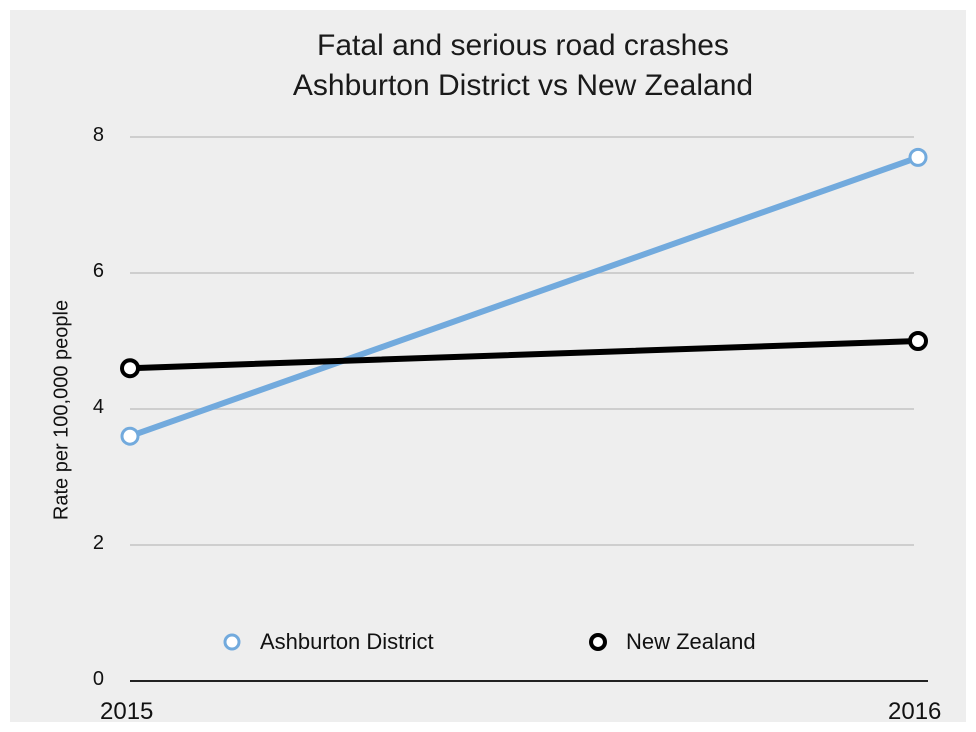  Describe the element at coordinates (523, 85) in the screenshot. I see `chart-title-line-2: Ashburton District vs New Zealand` at that location.